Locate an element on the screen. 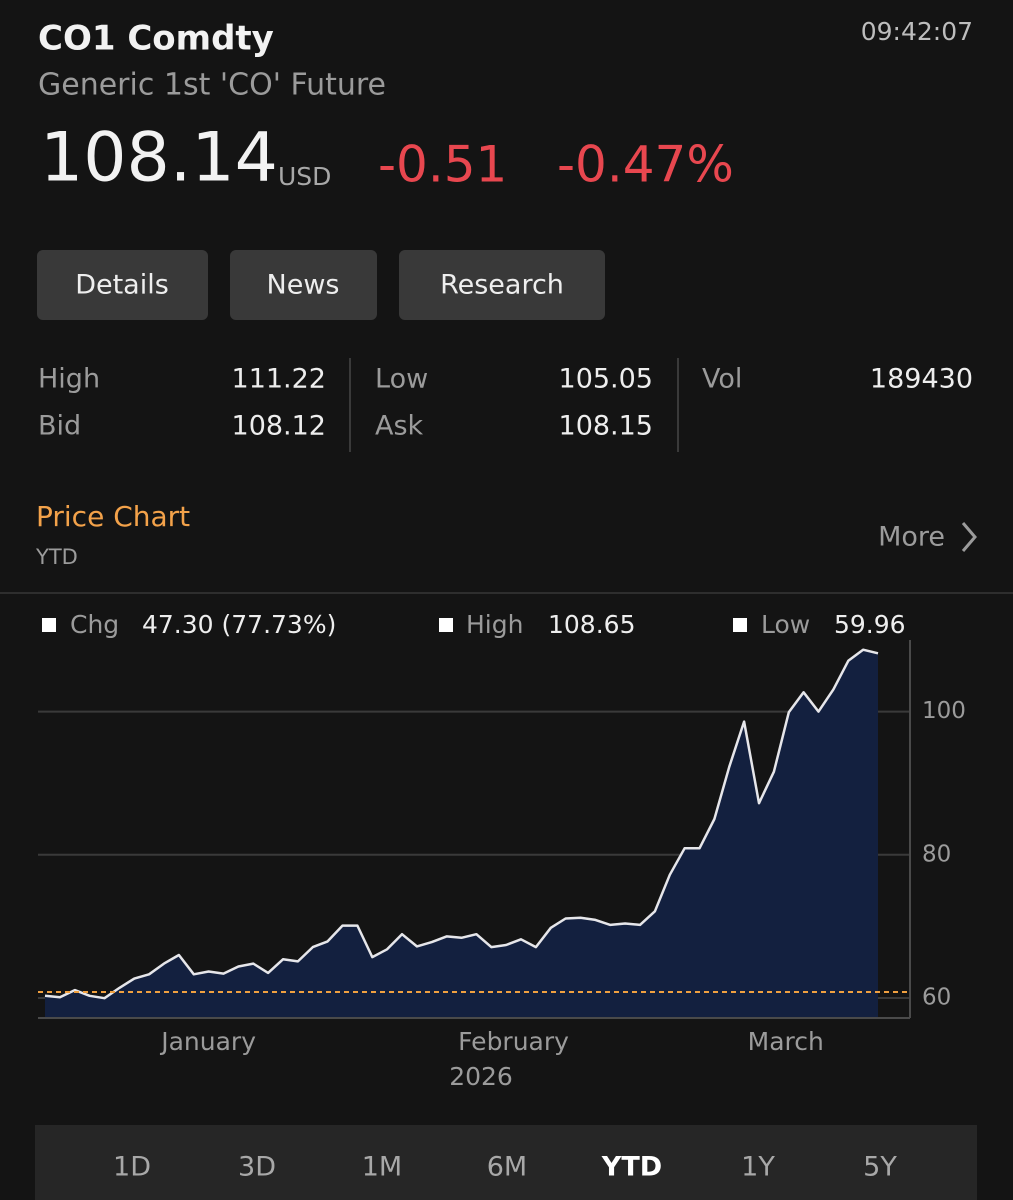 This screenshot has height=1200, width=1013. change-percent: -0.47% is located at coordinates (645, 165).